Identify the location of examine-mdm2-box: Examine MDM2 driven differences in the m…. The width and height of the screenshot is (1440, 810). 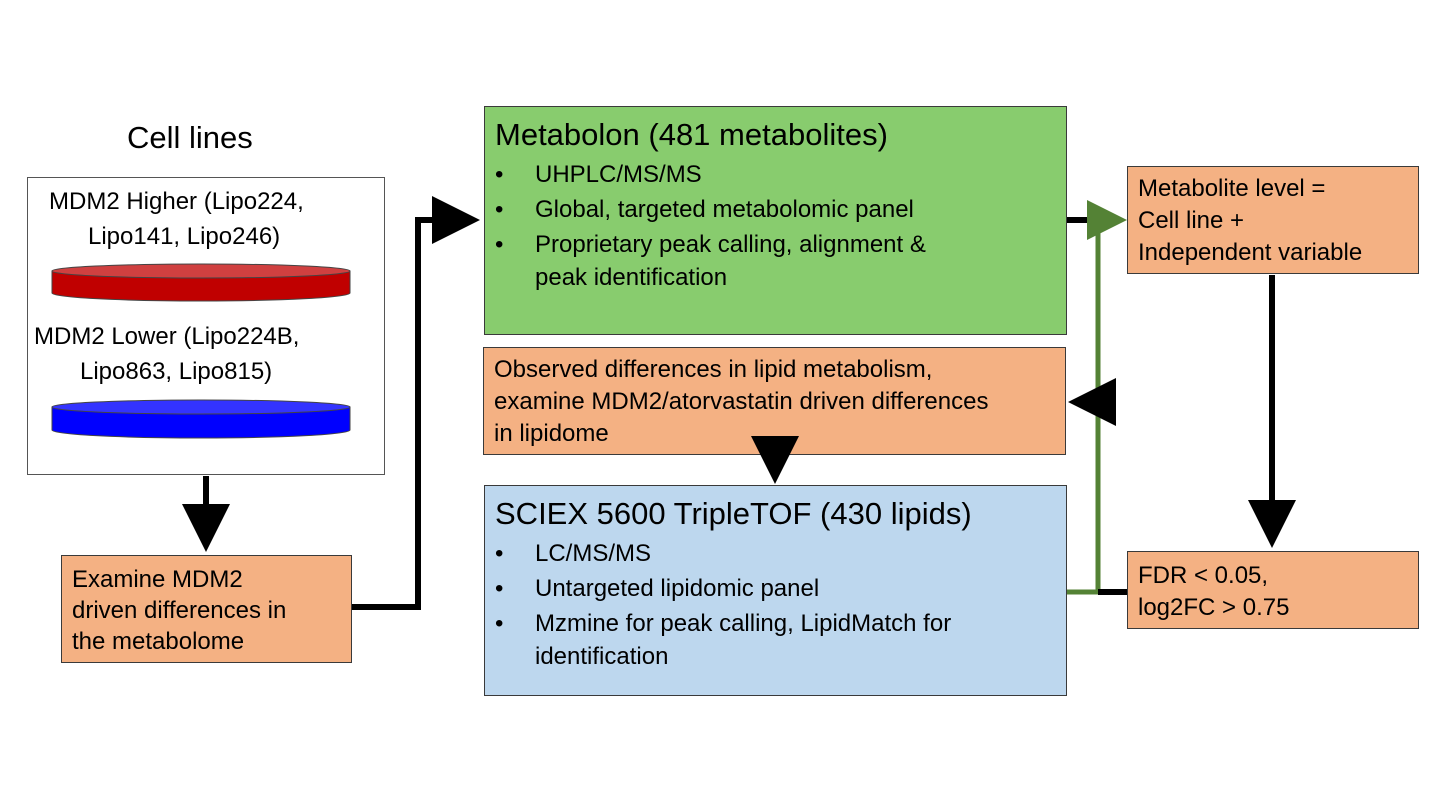
(206, 609).